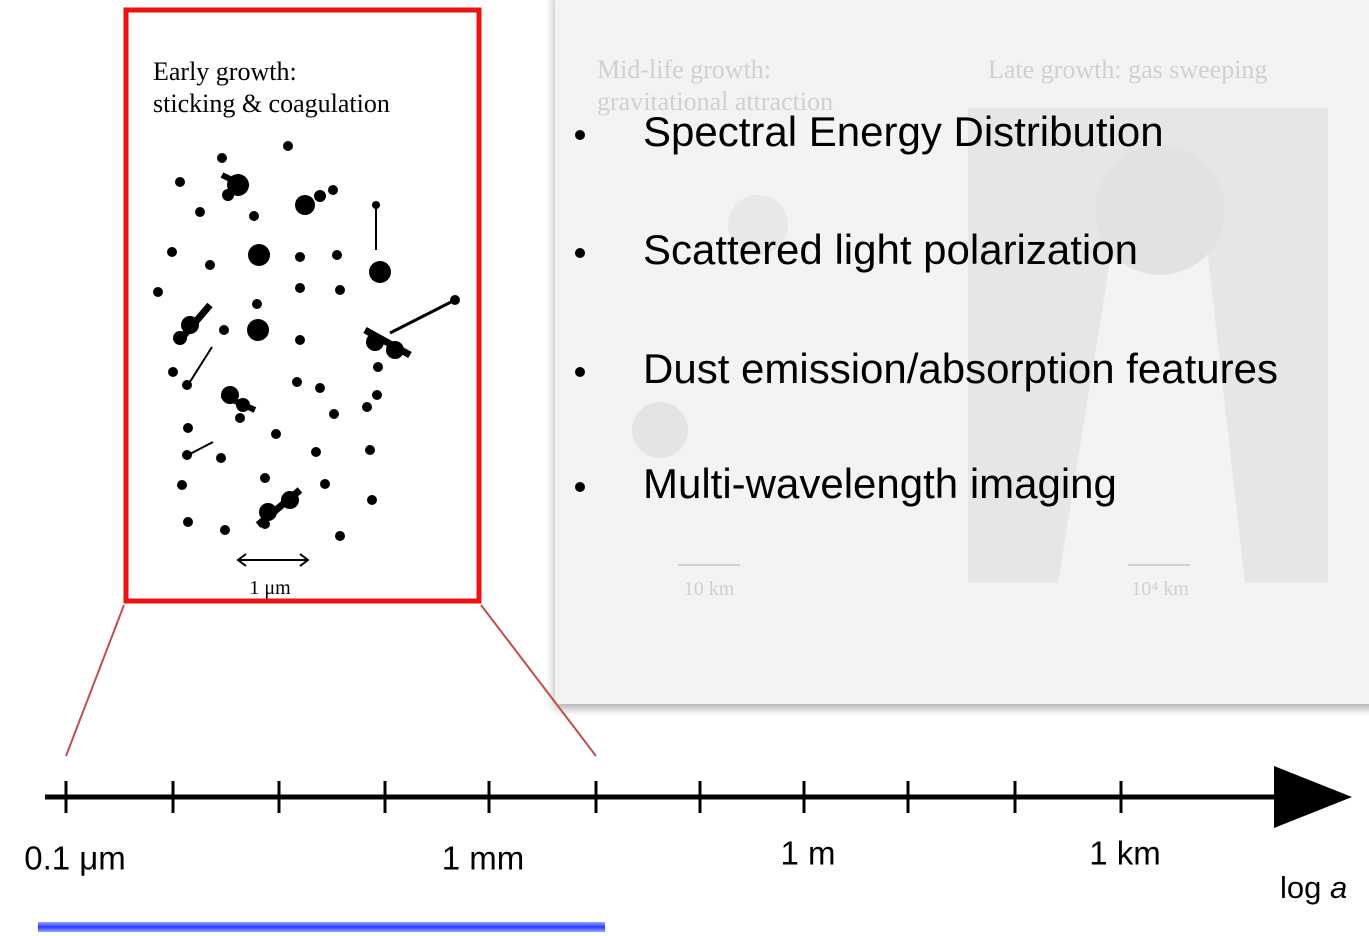 This screenshot has height=936, width=1369. Describe the element at coordinates (483, 858) in the screenshot. I see `axis-tick-label: 1 mm` at that location.